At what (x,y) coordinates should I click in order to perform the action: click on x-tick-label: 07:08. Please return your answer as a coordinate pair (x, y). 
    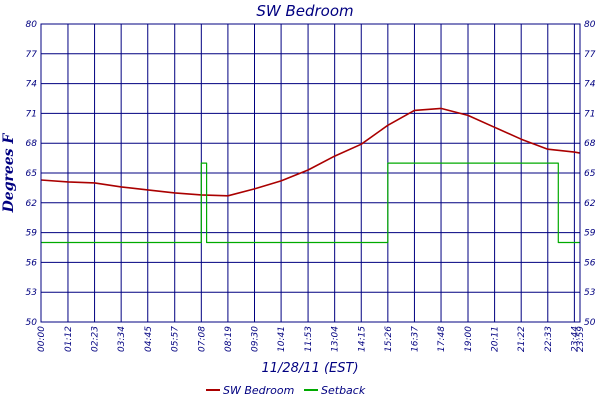
    Looking at the image, I should click on (202, 339).